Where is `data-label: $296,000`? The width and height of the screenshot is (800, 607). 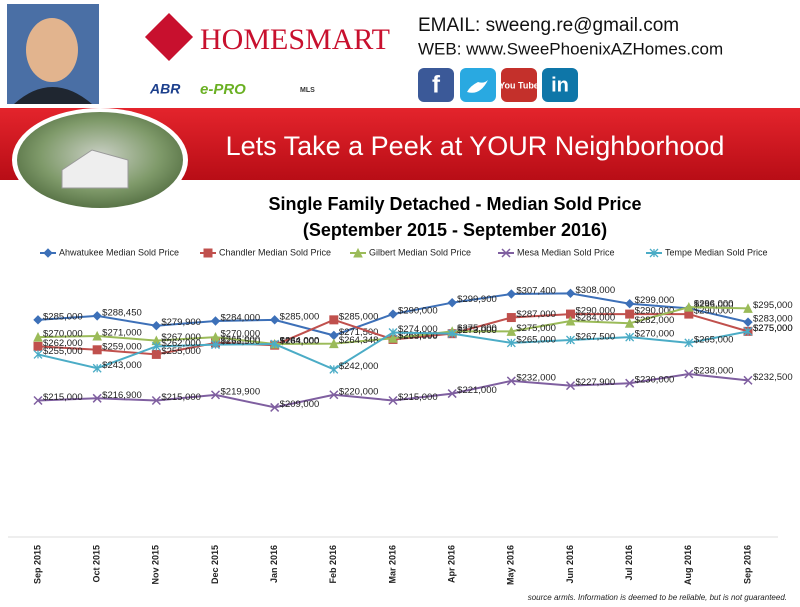
data-label: $296,000 is located at coordinates (714, 304).